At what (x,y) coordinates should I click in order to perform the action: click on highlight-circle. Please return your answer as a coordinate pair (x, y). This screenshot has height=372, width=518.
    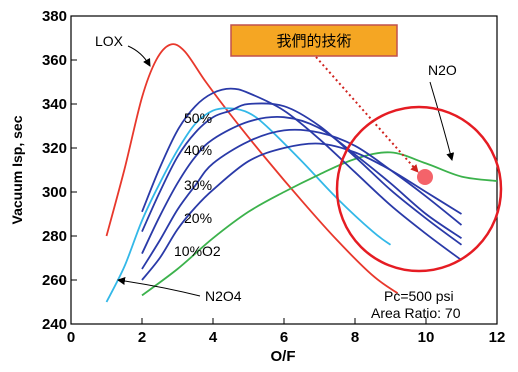
    Looking at the image, I should click on (419, 189).